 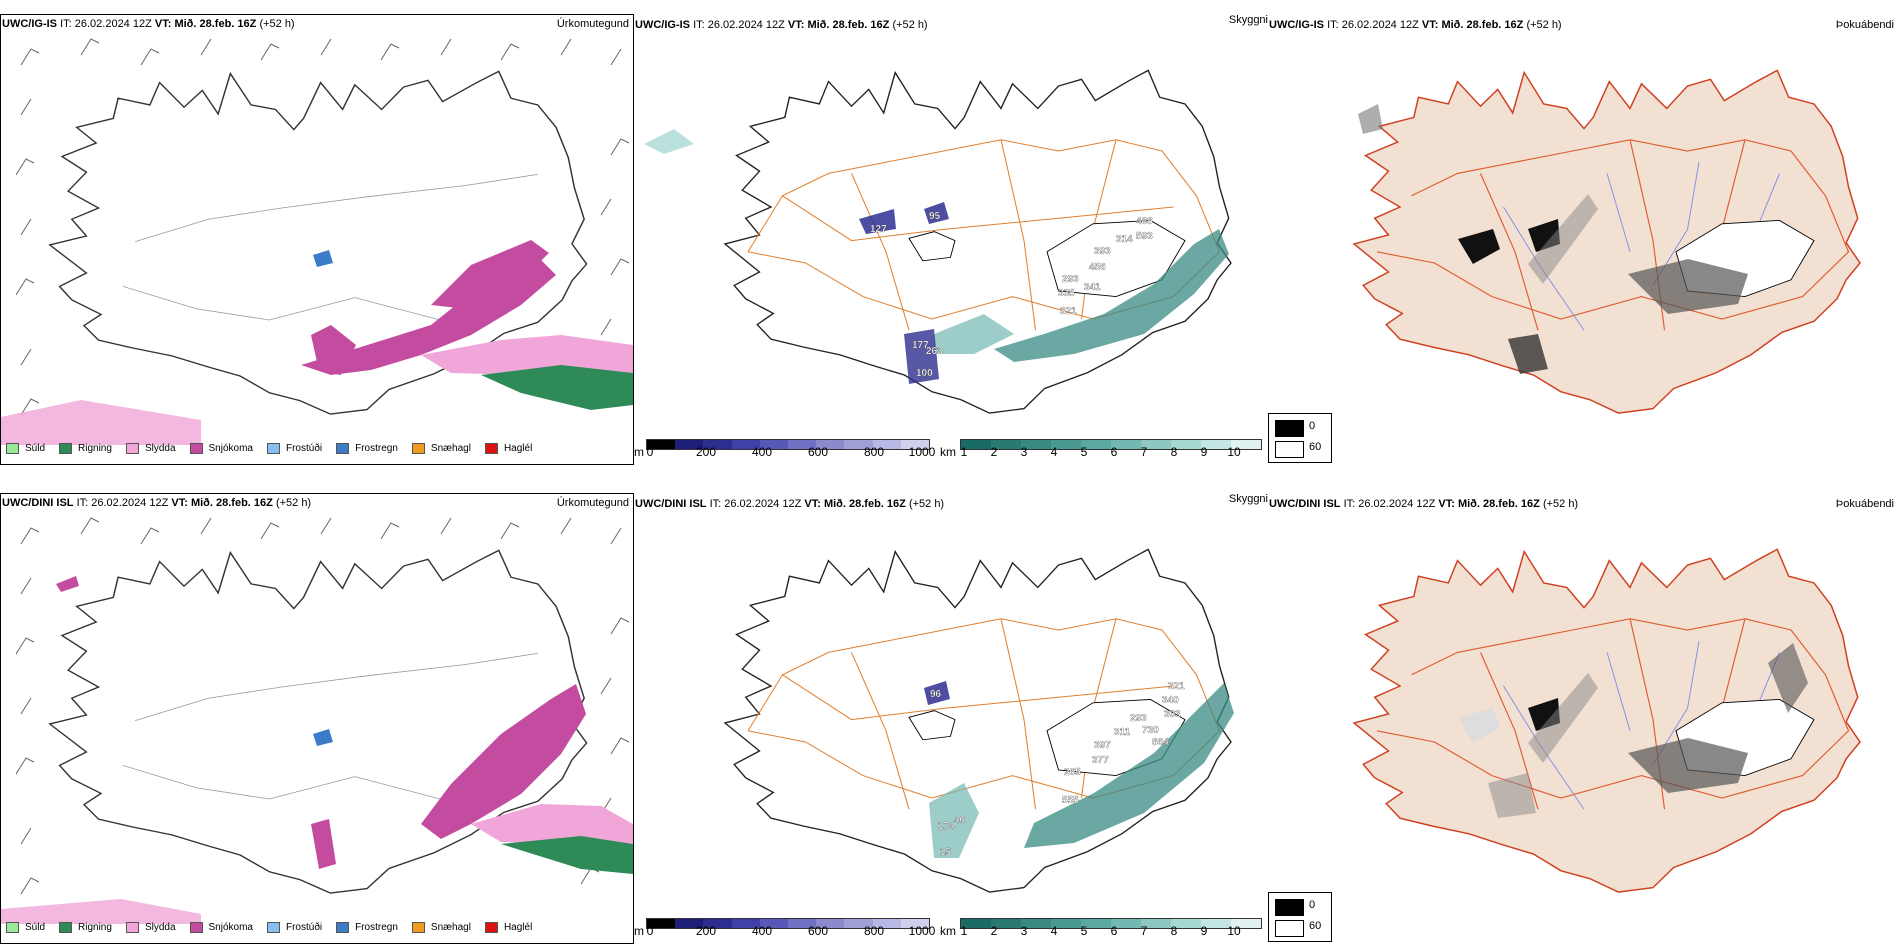 I want to click on ceiling-label: 314, so click(x=1124, y=239).